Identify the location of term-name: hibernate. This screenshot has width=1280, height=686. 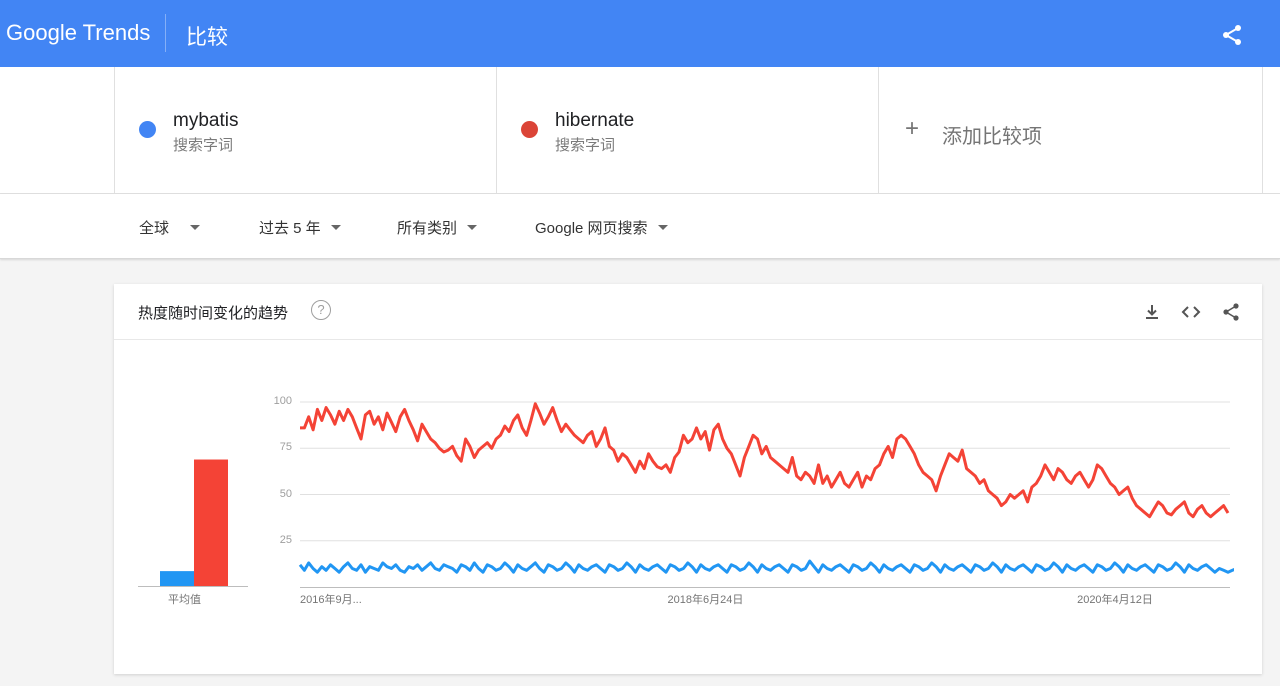
(595, 120).